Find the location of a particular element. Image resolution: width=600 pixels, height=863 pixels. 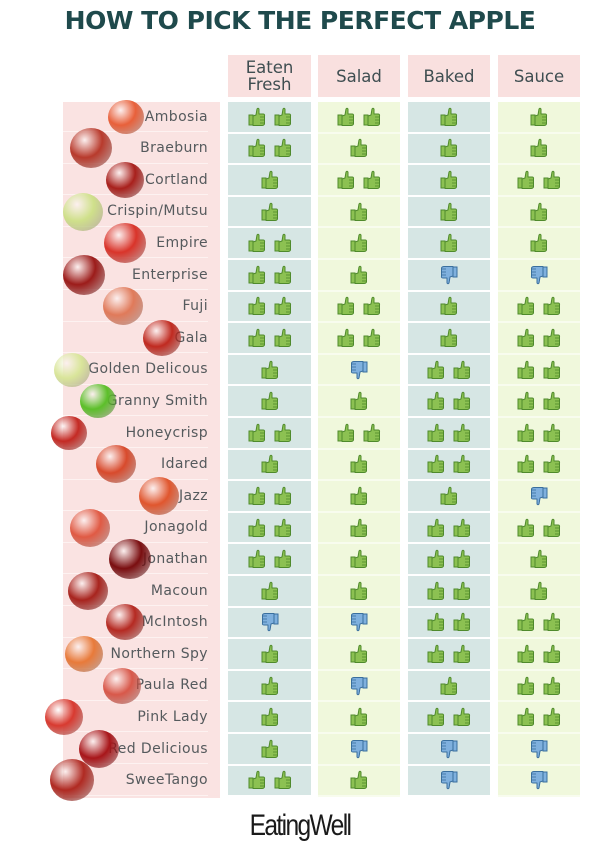

apple-name: Fuji is located at coordinates (135, 307).